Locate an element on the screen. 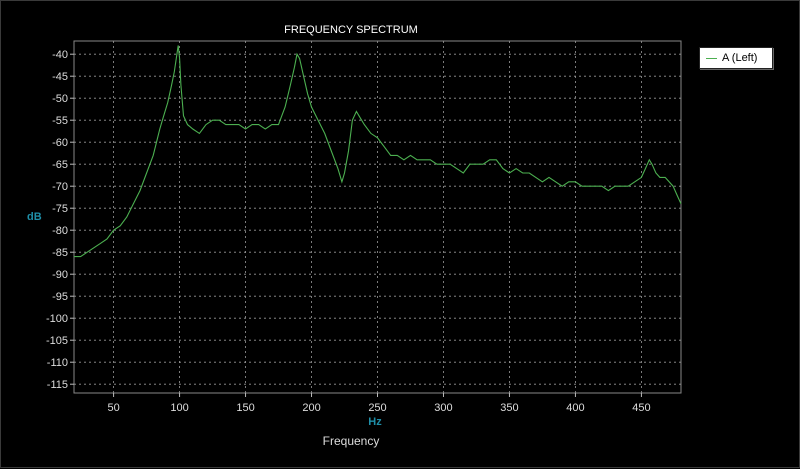 Image resolution: width=800 pixels, height=469 pixels. legend-line-swatch is located at coordinates (711, 58).